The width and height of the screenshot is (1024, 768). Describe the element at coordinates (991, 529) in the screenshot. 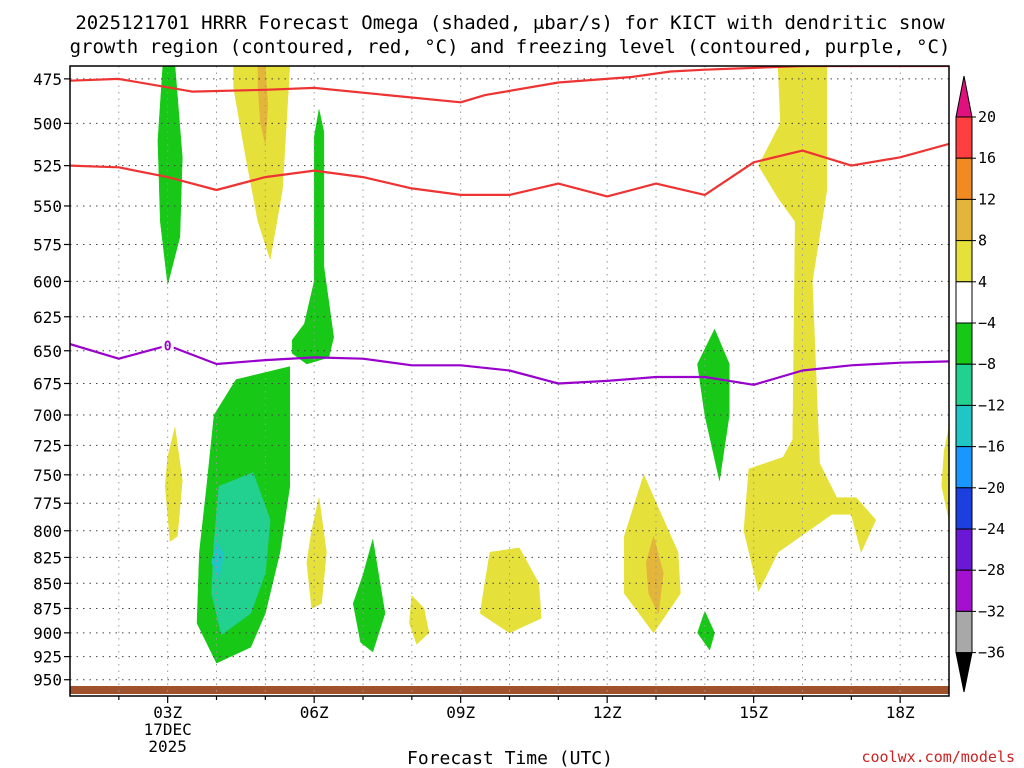

I see `colorbar-label-10: −24` at that location.